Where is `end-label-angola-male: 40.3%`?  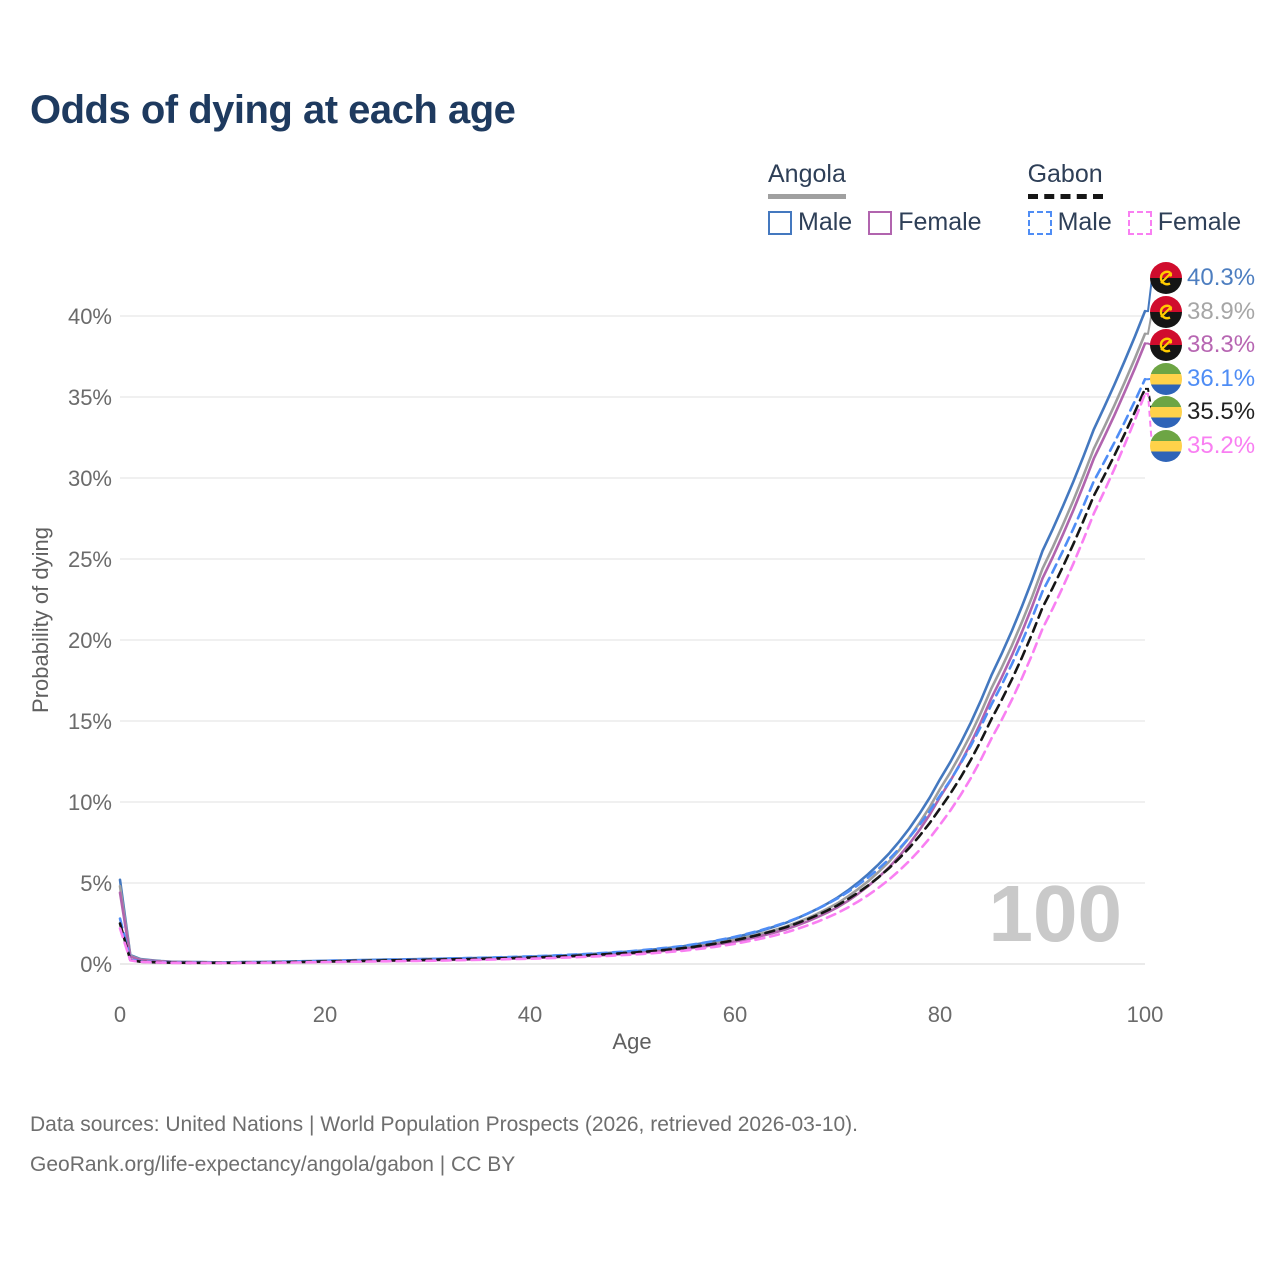 end-label-angola-male: 40.3% is located at coordinates (1202, 278).